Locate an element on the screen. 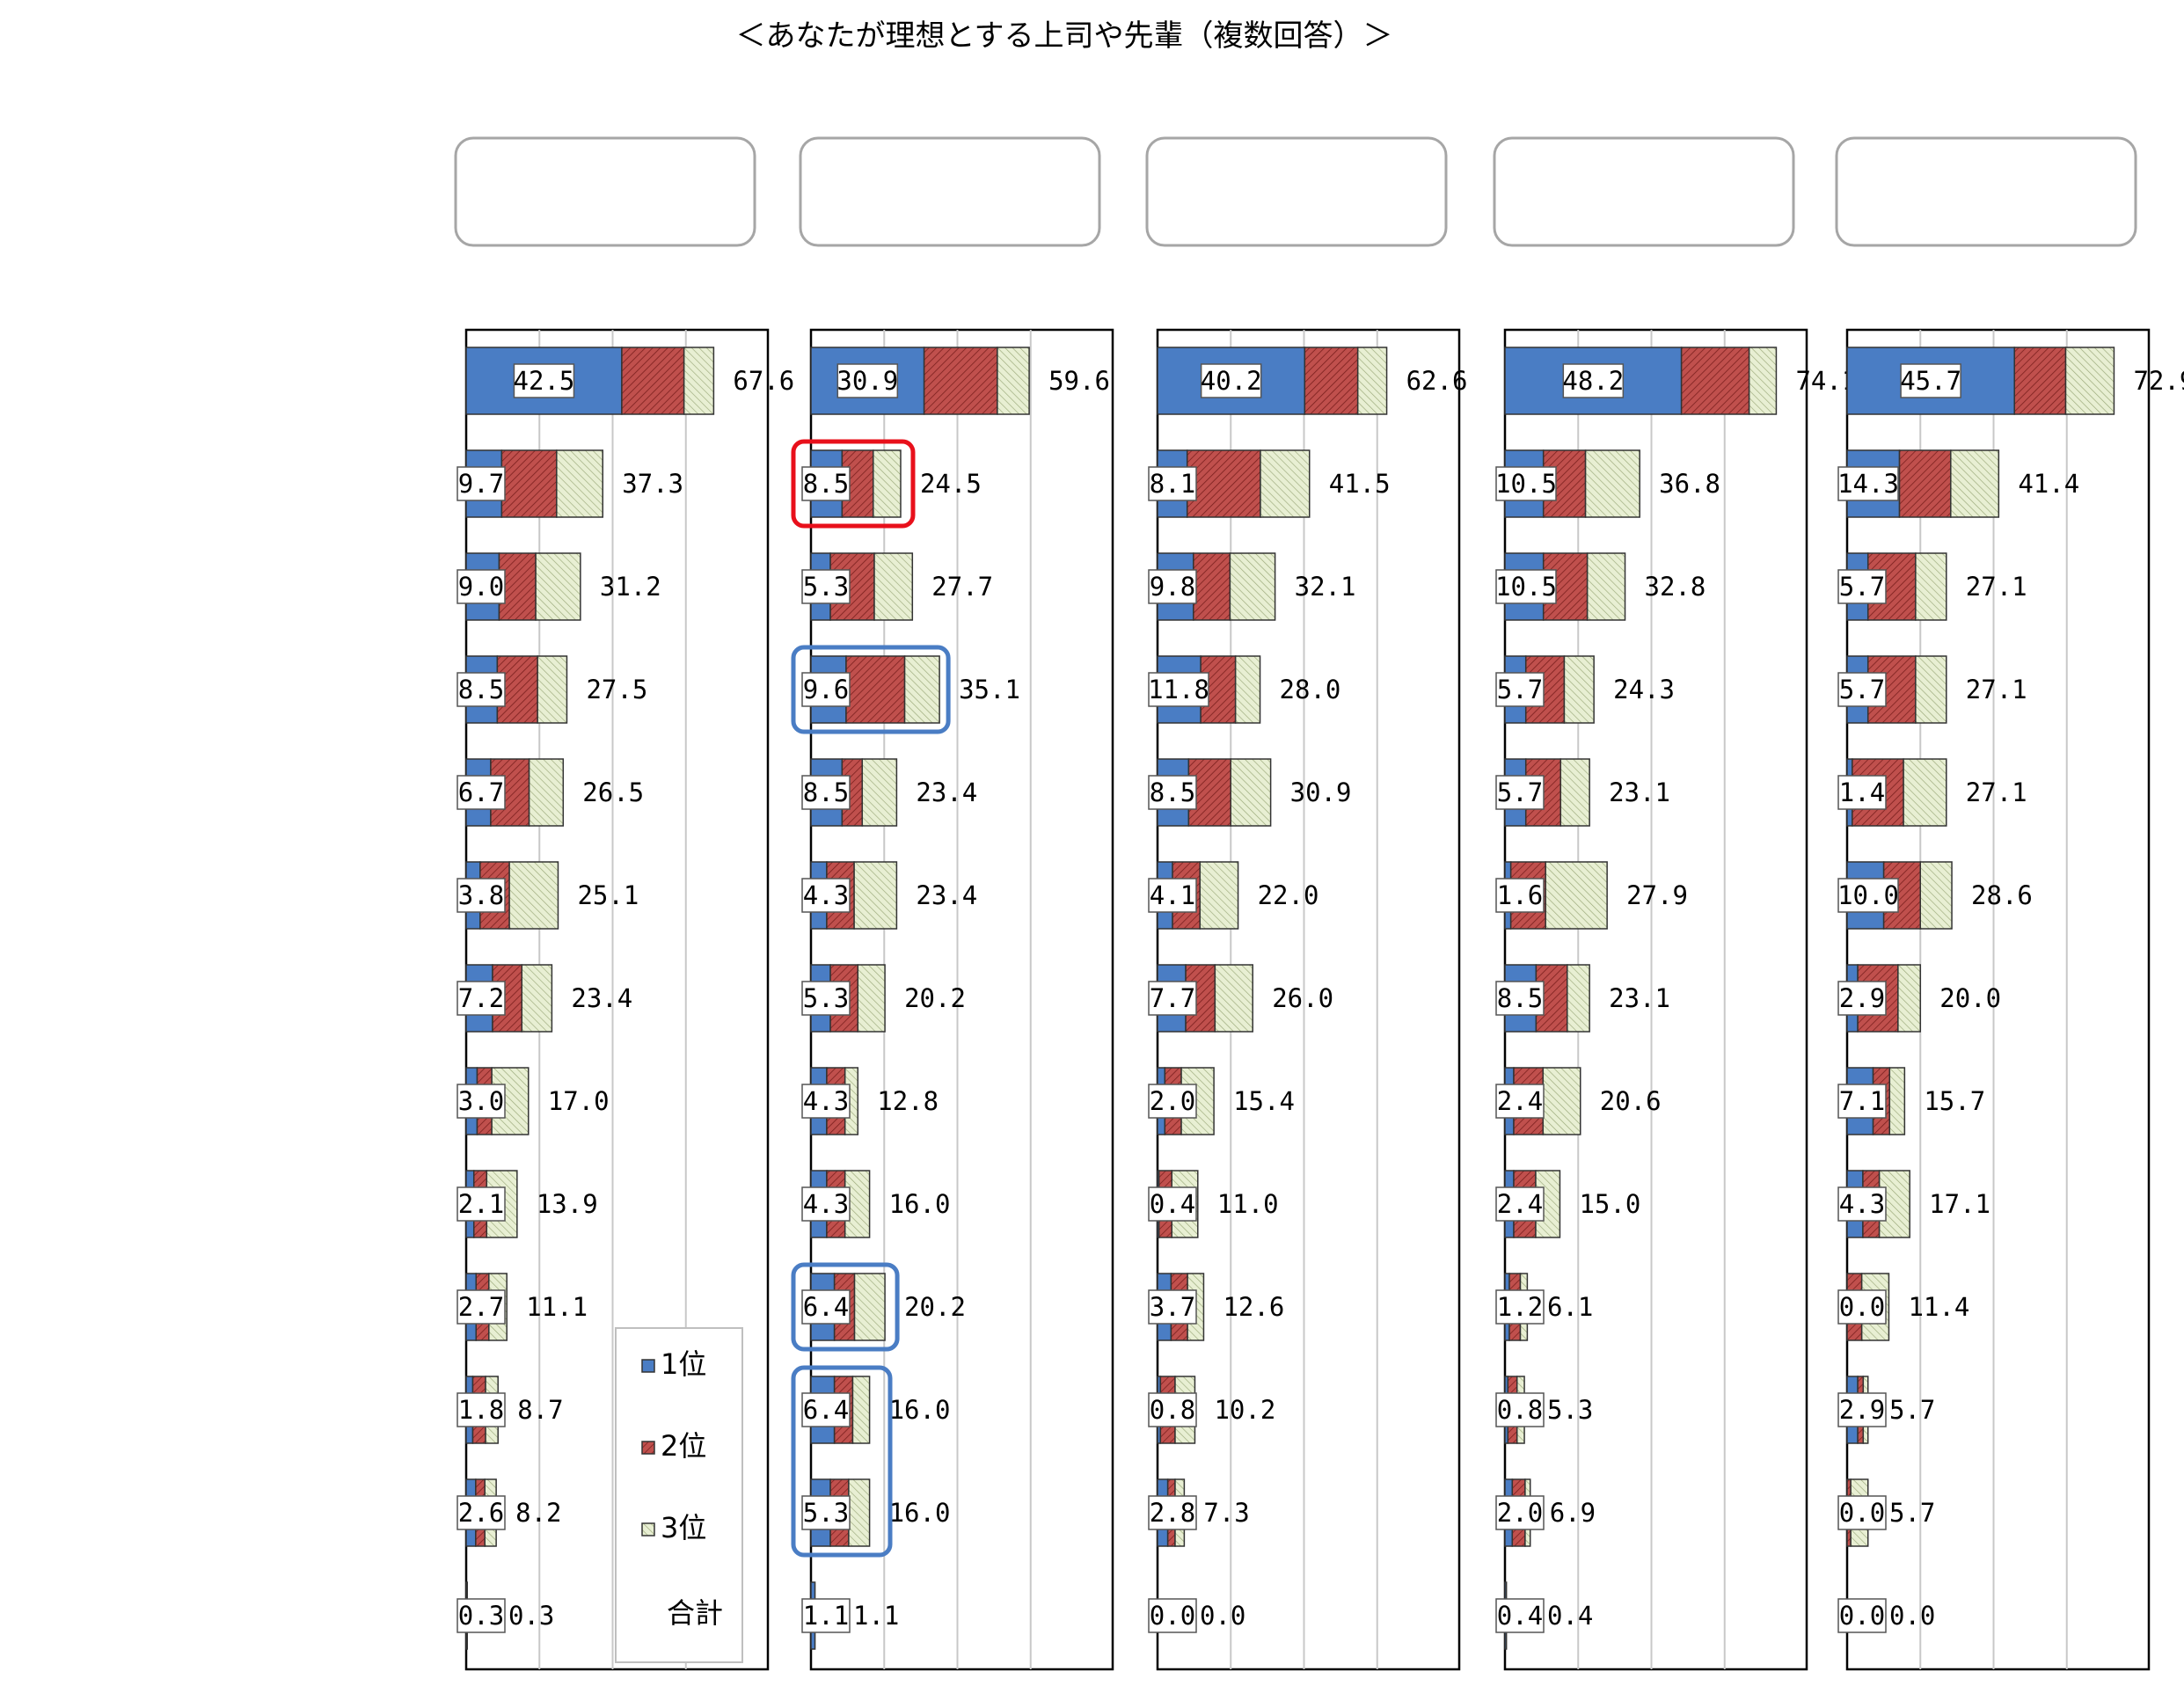 The image size is (2184, 1708). rank1-data-label: 9.6 is located at coordinates (826, 689).